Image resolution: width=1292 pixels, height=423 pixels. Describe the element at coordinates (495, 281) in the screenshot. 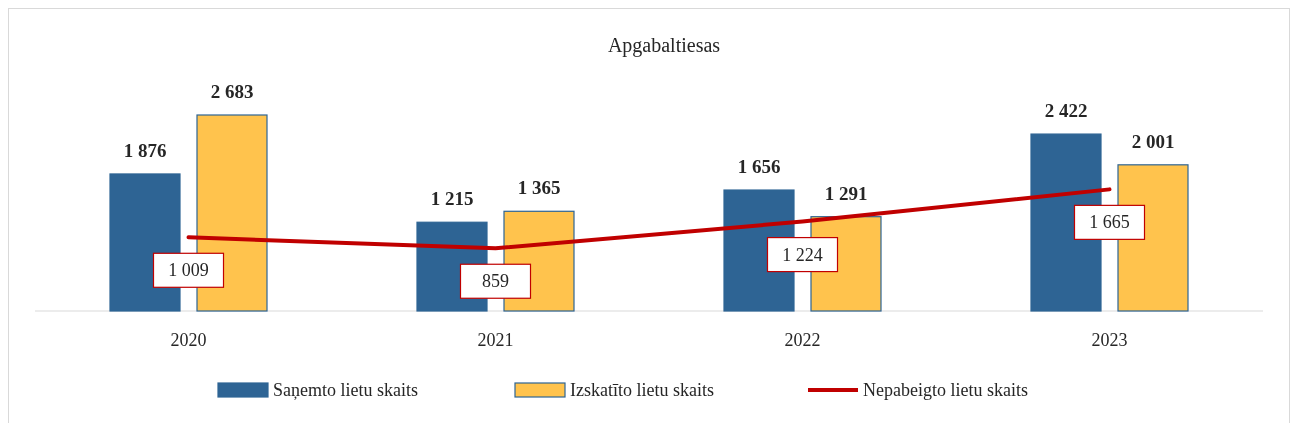

I see `data-label: 859` at that location.